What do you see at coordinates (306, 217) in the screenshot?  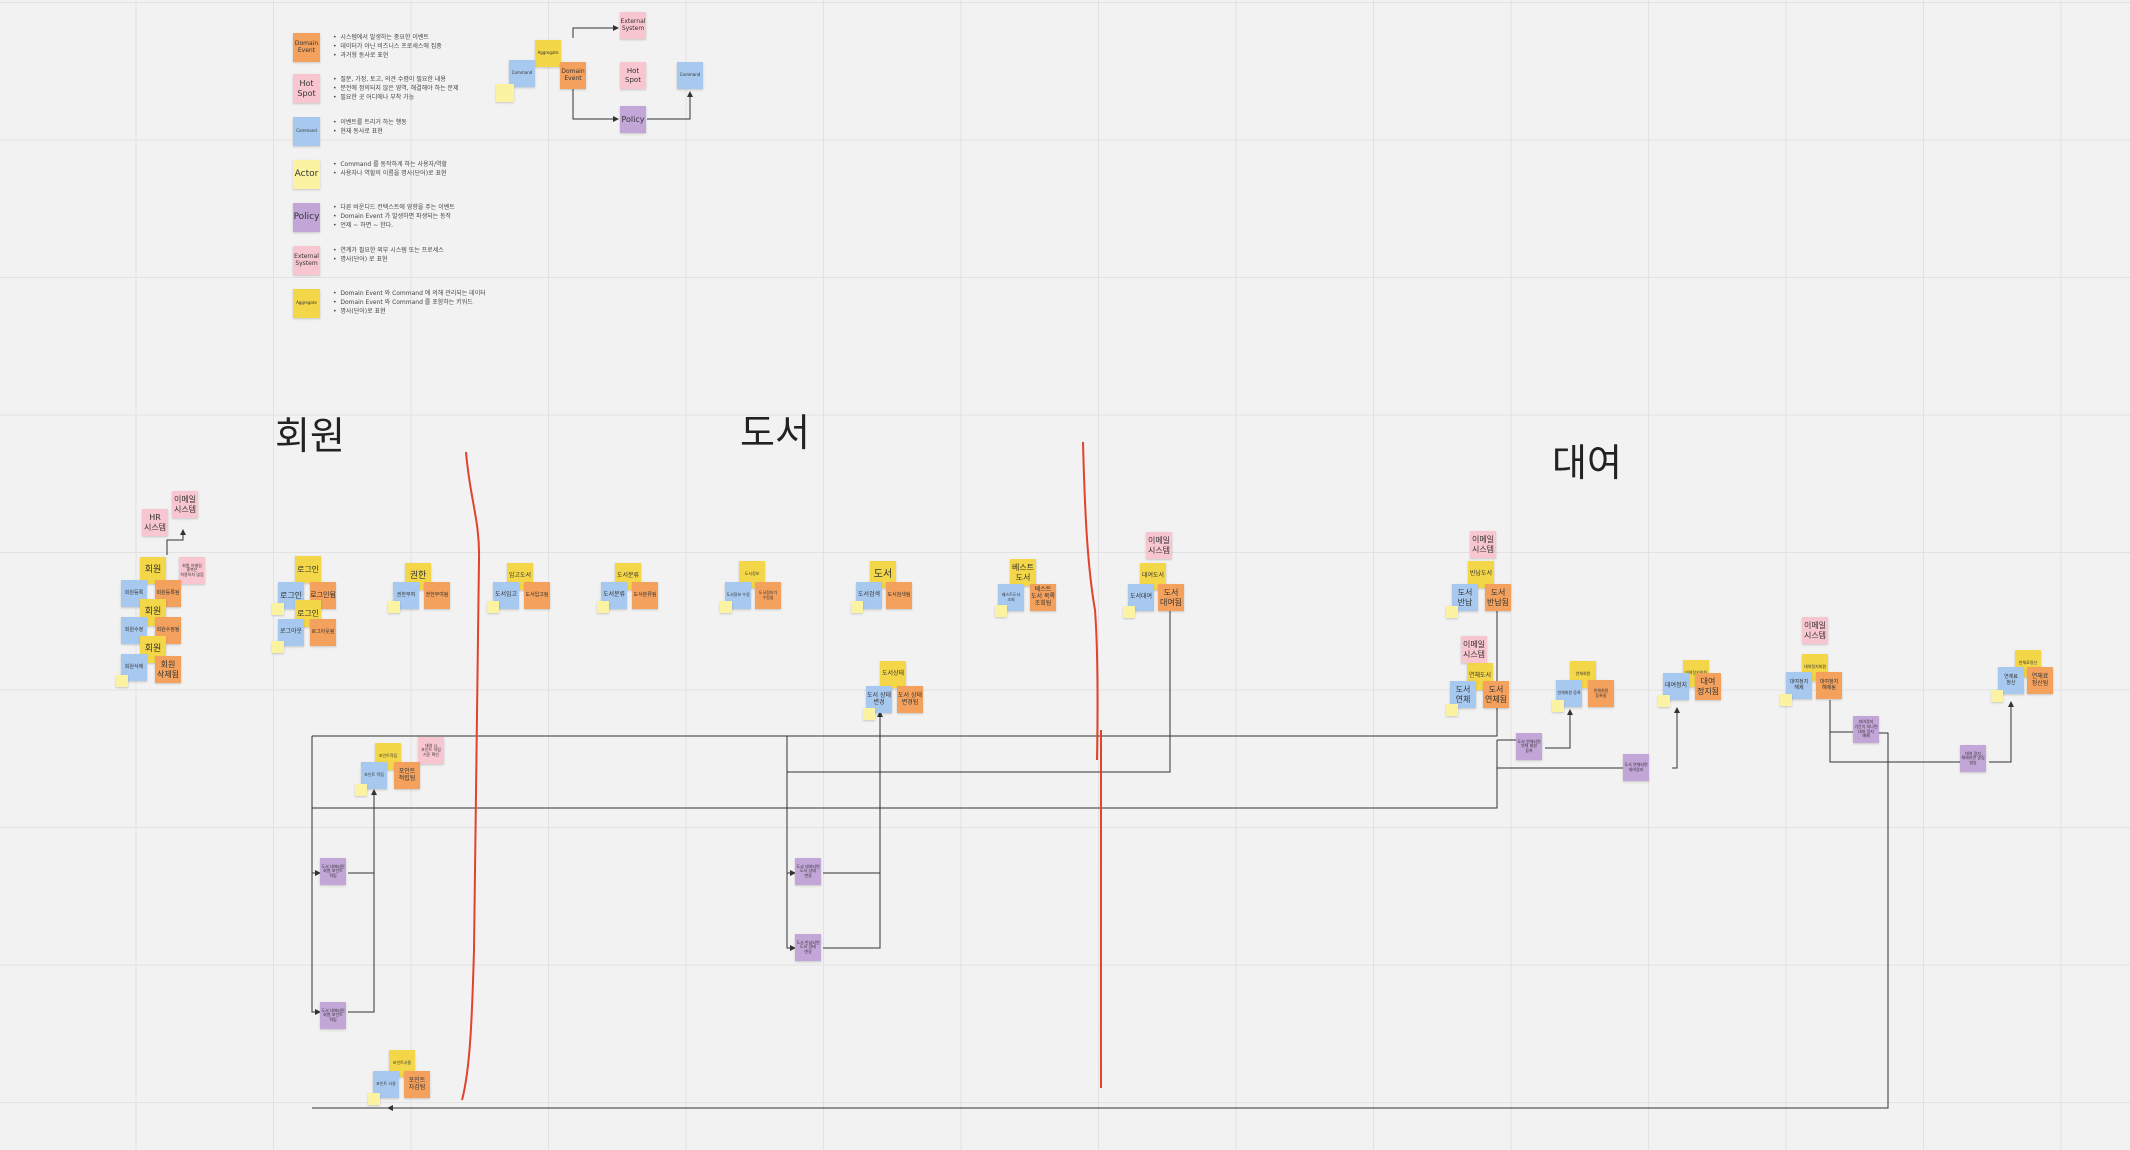 I see `legend-note-policy: Policy` at bounding box center [306, 217].